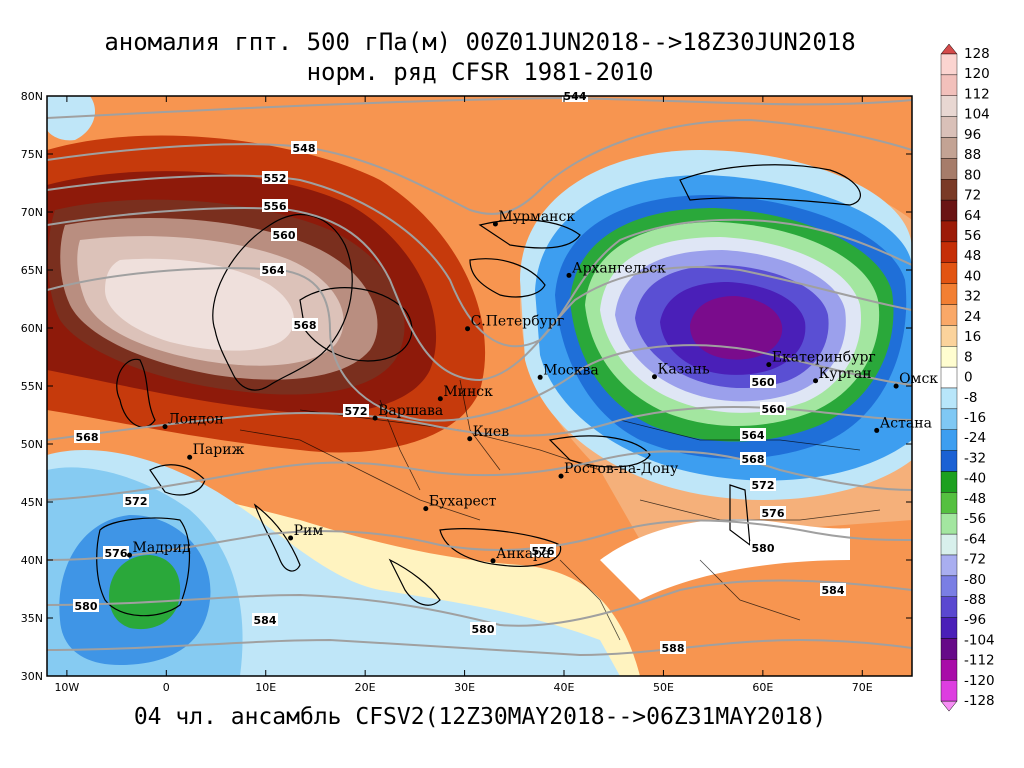 The image size is (1024, 768). I want to click on svg-text: 552, so click(275, 178).